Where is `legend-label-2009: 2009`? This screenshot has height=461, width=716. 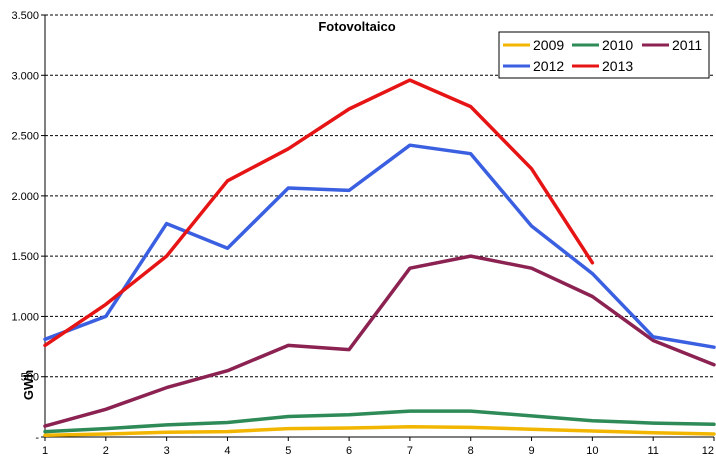
legend-label-2009: 2009 is located at coordinates (548, 45).